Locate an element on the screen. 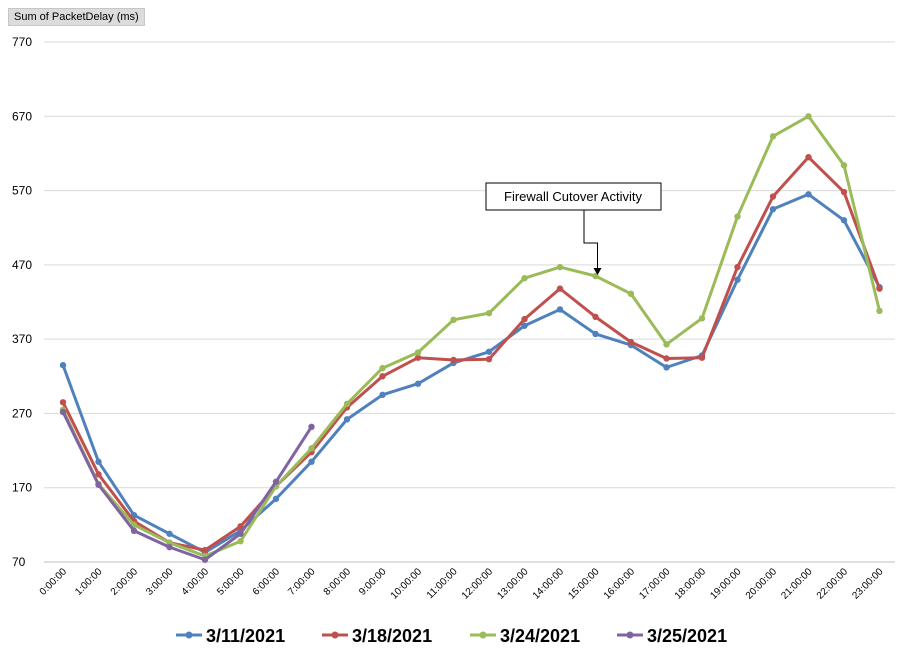 This screenshot has height=662, width=911. x-tick-label: 15:00:00 is located at coordinates (584, 584).